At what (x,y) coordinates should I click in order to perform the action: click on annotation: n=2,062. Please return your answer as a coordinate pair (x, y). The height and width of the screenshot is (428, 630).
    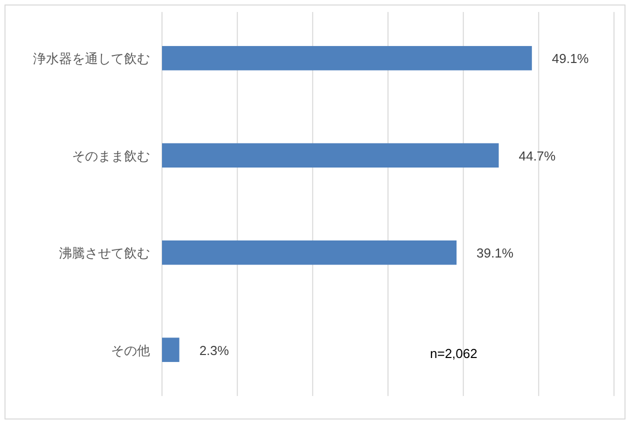
    Looking at the image, I should click on (454, 353).